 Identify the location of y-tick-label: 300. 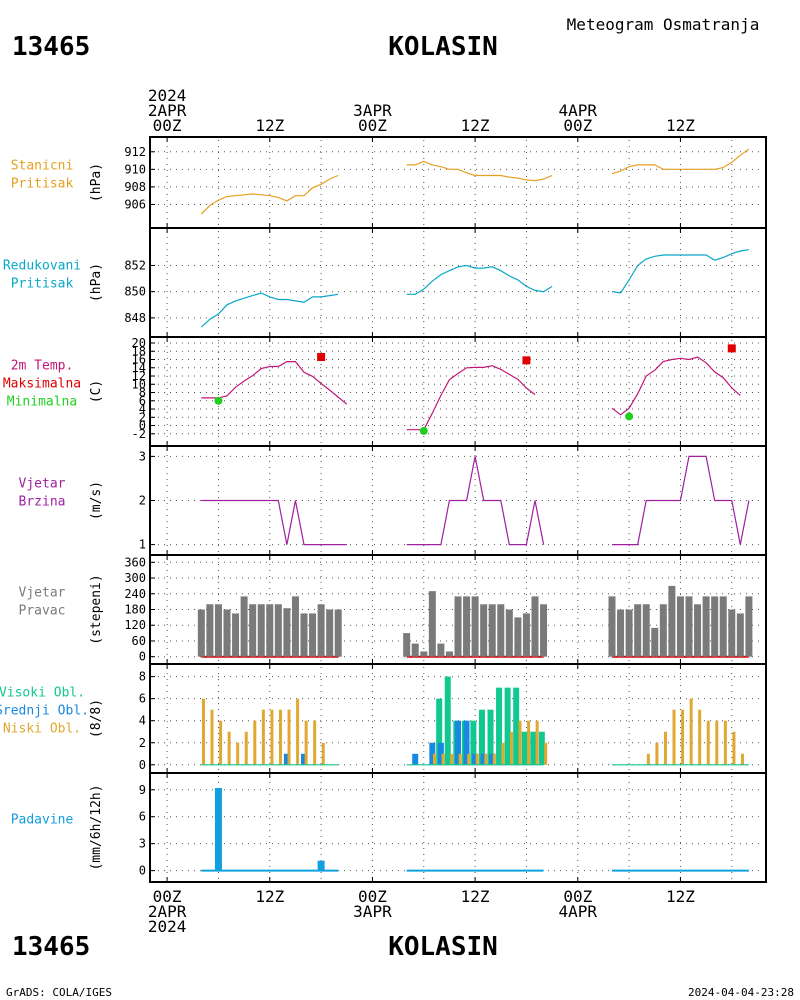
(135, 578).